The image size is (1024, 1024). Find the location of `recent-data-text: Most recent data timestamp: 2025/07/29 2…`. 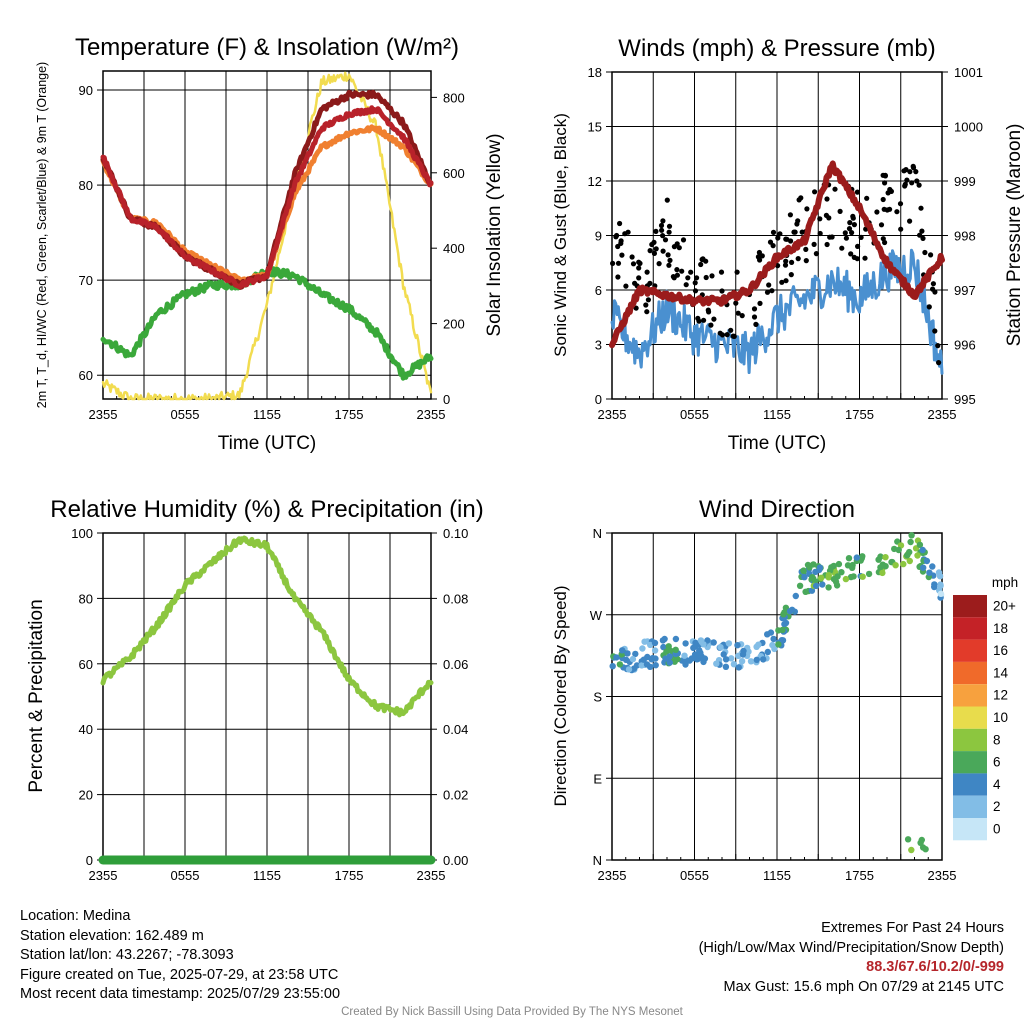

recent-data-text: Most recent data timestamp: 2025/07/29 2… is located at coordinates (180, 994).